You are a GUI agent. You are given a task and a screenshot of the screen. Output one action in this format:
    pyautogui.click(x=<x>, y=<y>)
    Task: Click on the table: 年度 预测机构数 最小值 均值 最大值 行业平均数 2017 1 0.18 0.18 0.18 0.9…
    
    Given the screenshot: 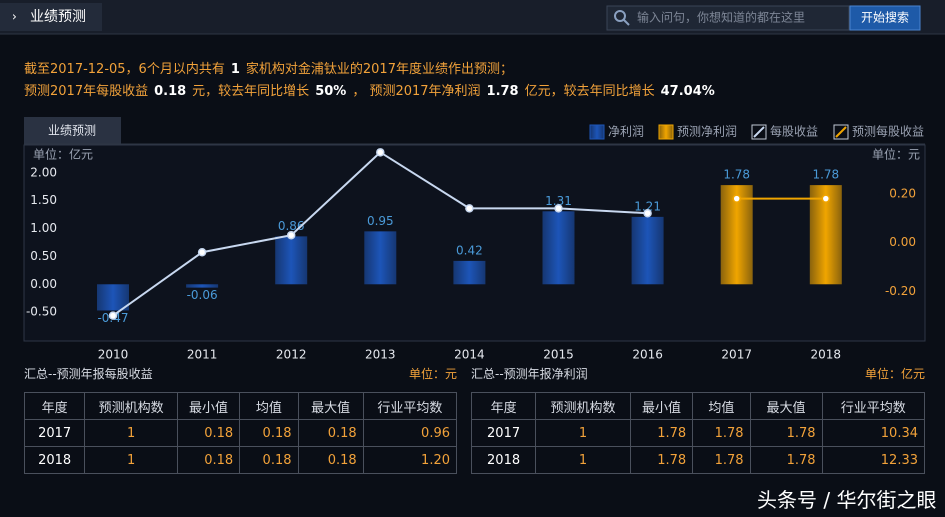 What is the action you would take?
    pyautogui.click(x=240, y=433)
    